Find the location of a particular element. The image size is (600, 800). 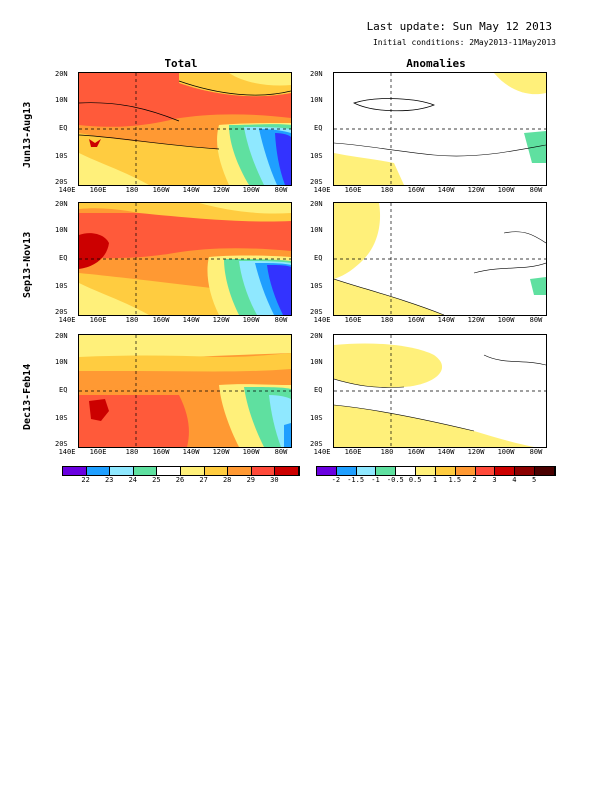

anomaly-colorbar is located at coordinates (436, 471).